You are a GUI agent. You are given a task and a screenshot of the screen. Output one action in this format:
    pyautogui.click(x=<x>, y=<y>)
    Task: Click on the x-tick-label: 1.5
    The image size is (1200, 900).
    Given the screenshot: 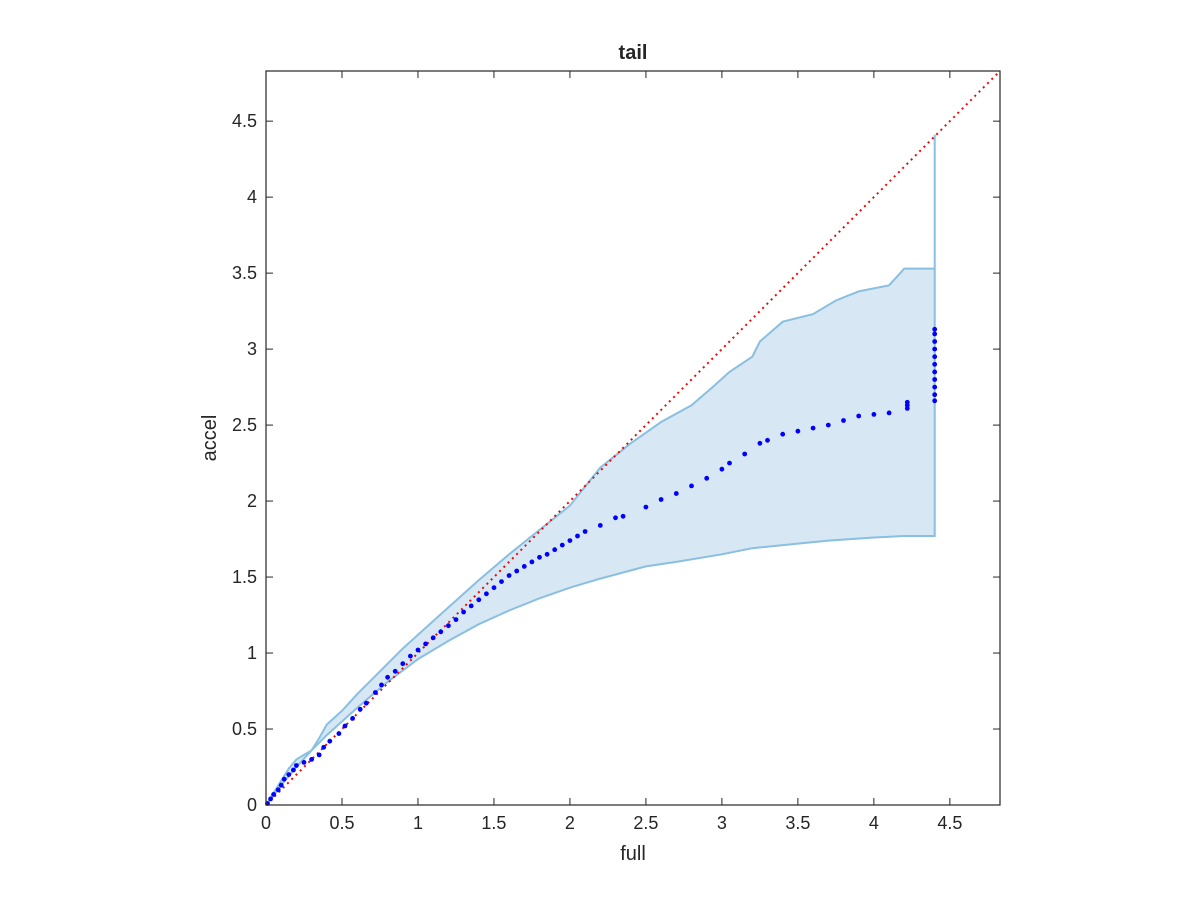 What is the action you would take?
    pyautogui.click(x=493, y=823)
    